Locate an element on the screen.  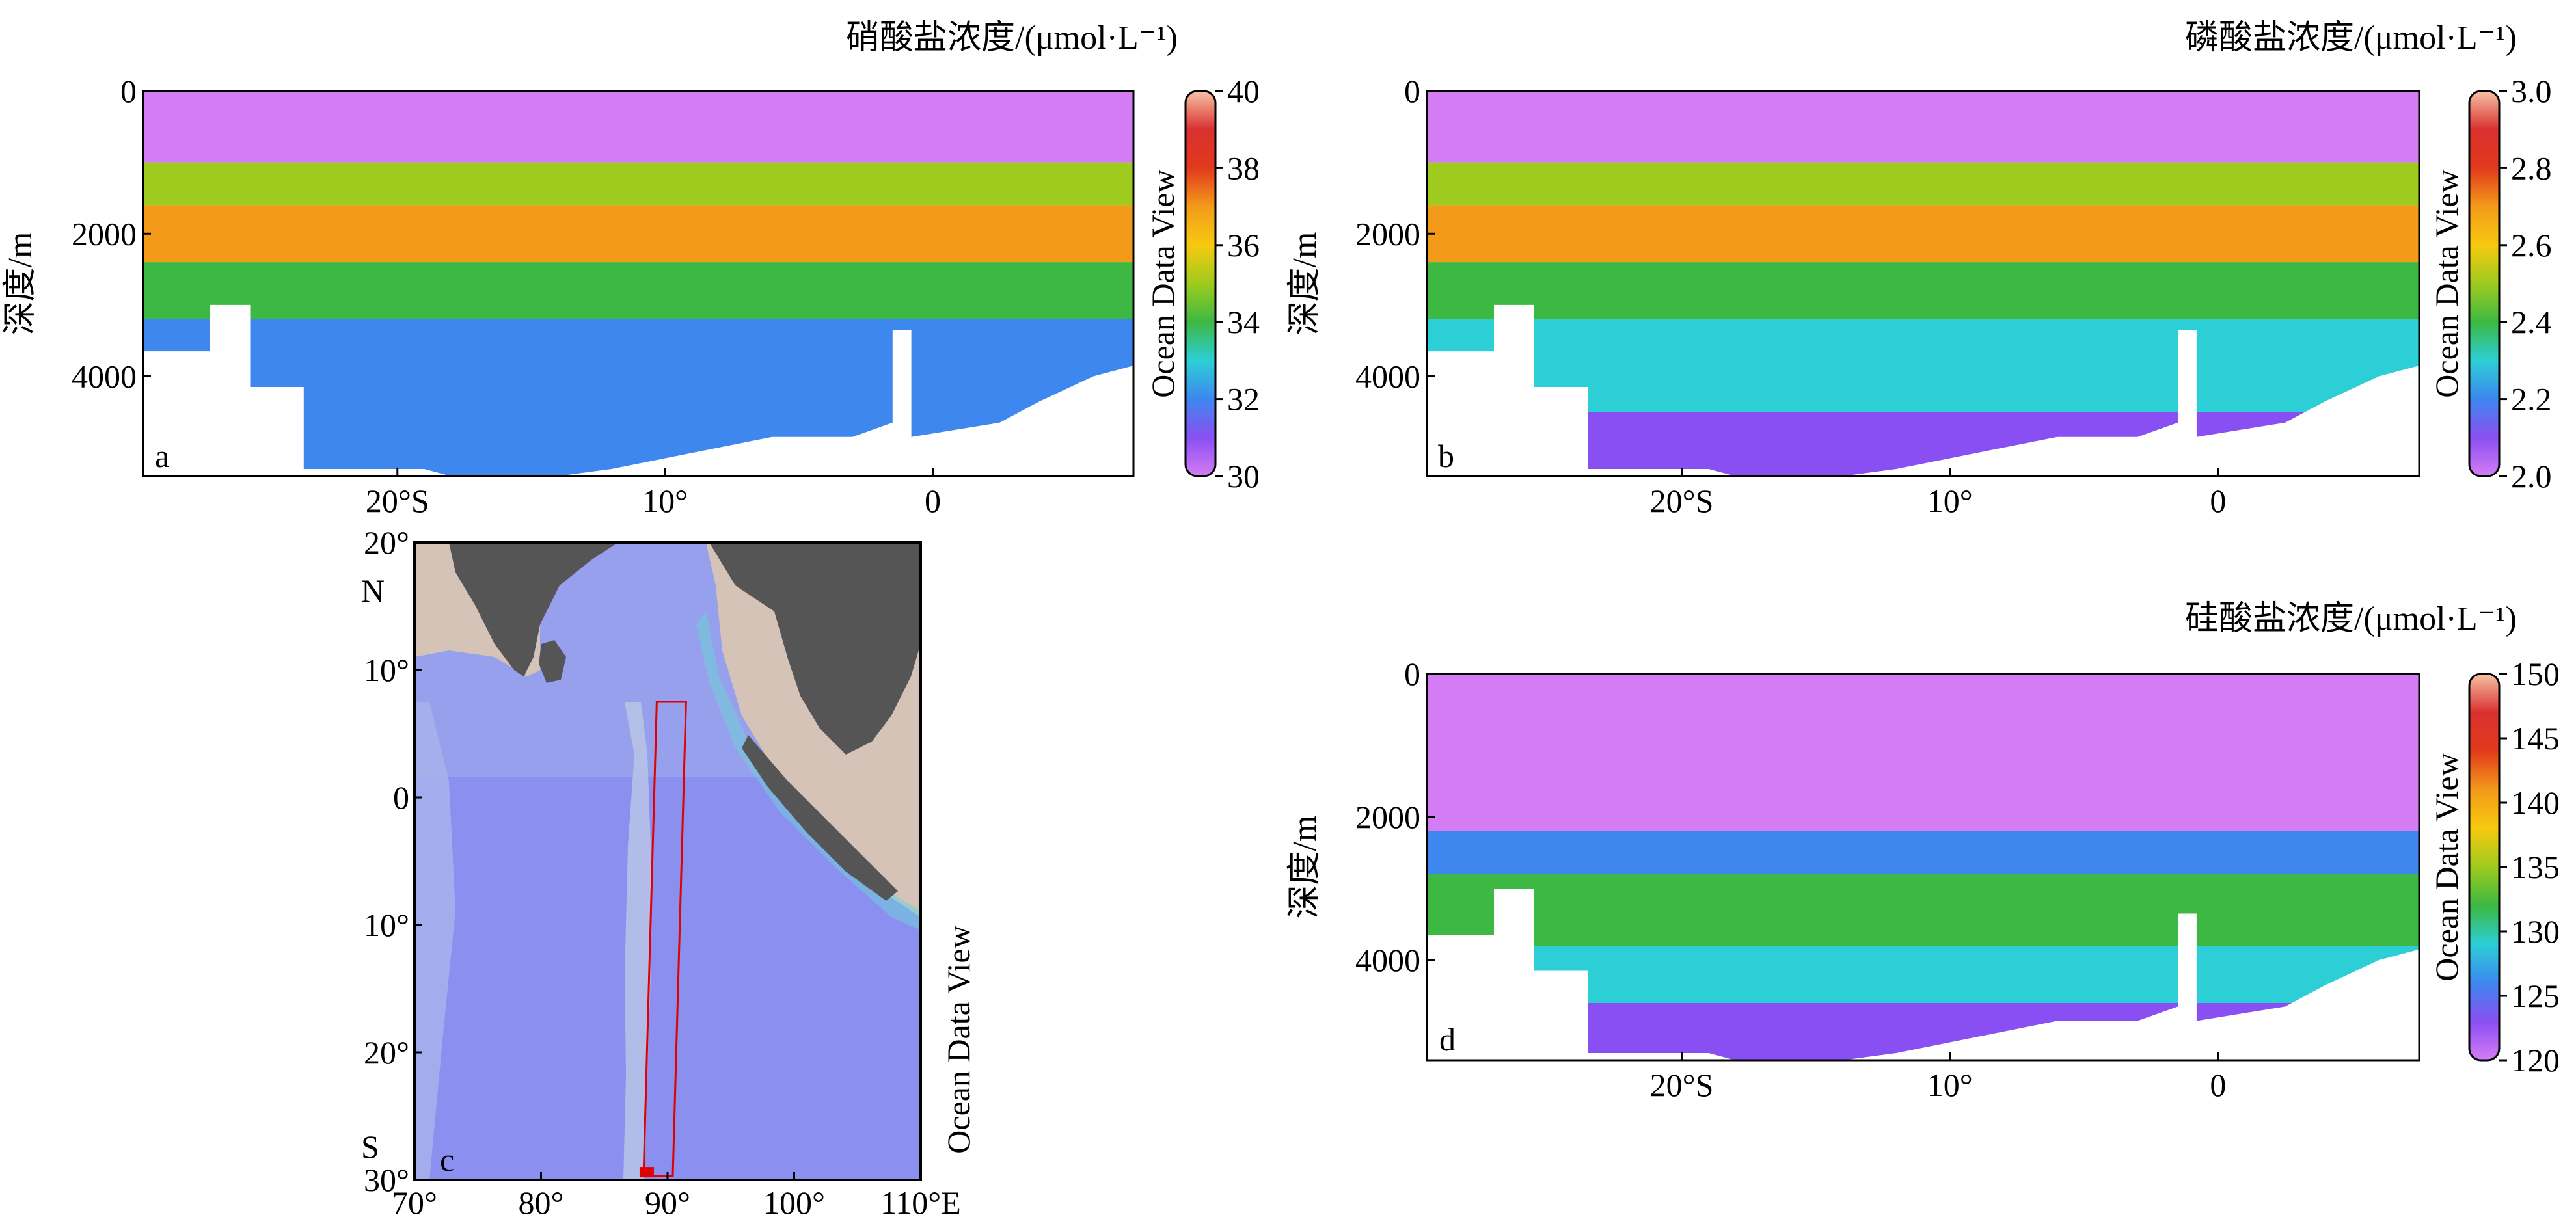
panel-a-yticks: 0 2000 4000 is located at coordinates (112, 234).